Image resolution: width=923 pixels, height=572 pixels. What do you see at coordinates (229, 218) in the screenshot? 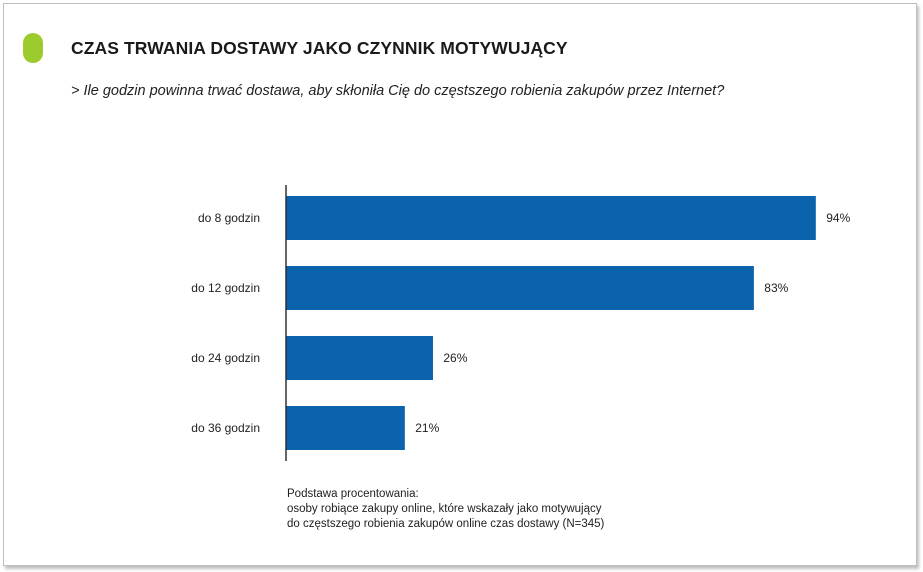
I see `category-label: do 8 godzin` at bounding box center [229, 218].